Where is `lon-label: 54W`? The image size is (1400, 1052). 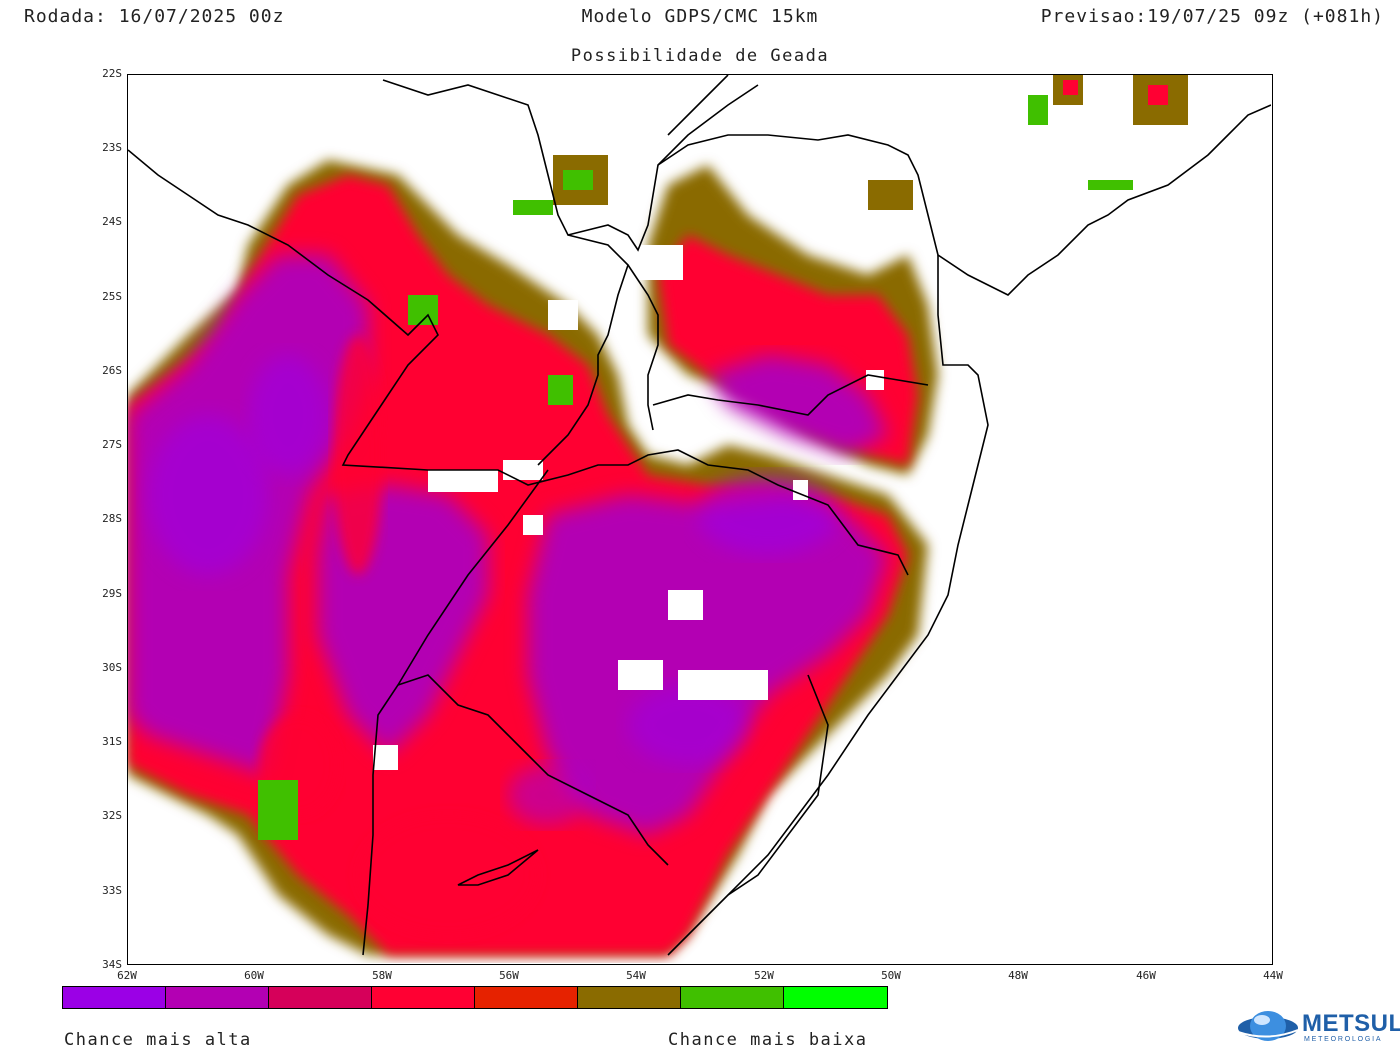
lon-label: 54W is located at coordinates (636, 975).